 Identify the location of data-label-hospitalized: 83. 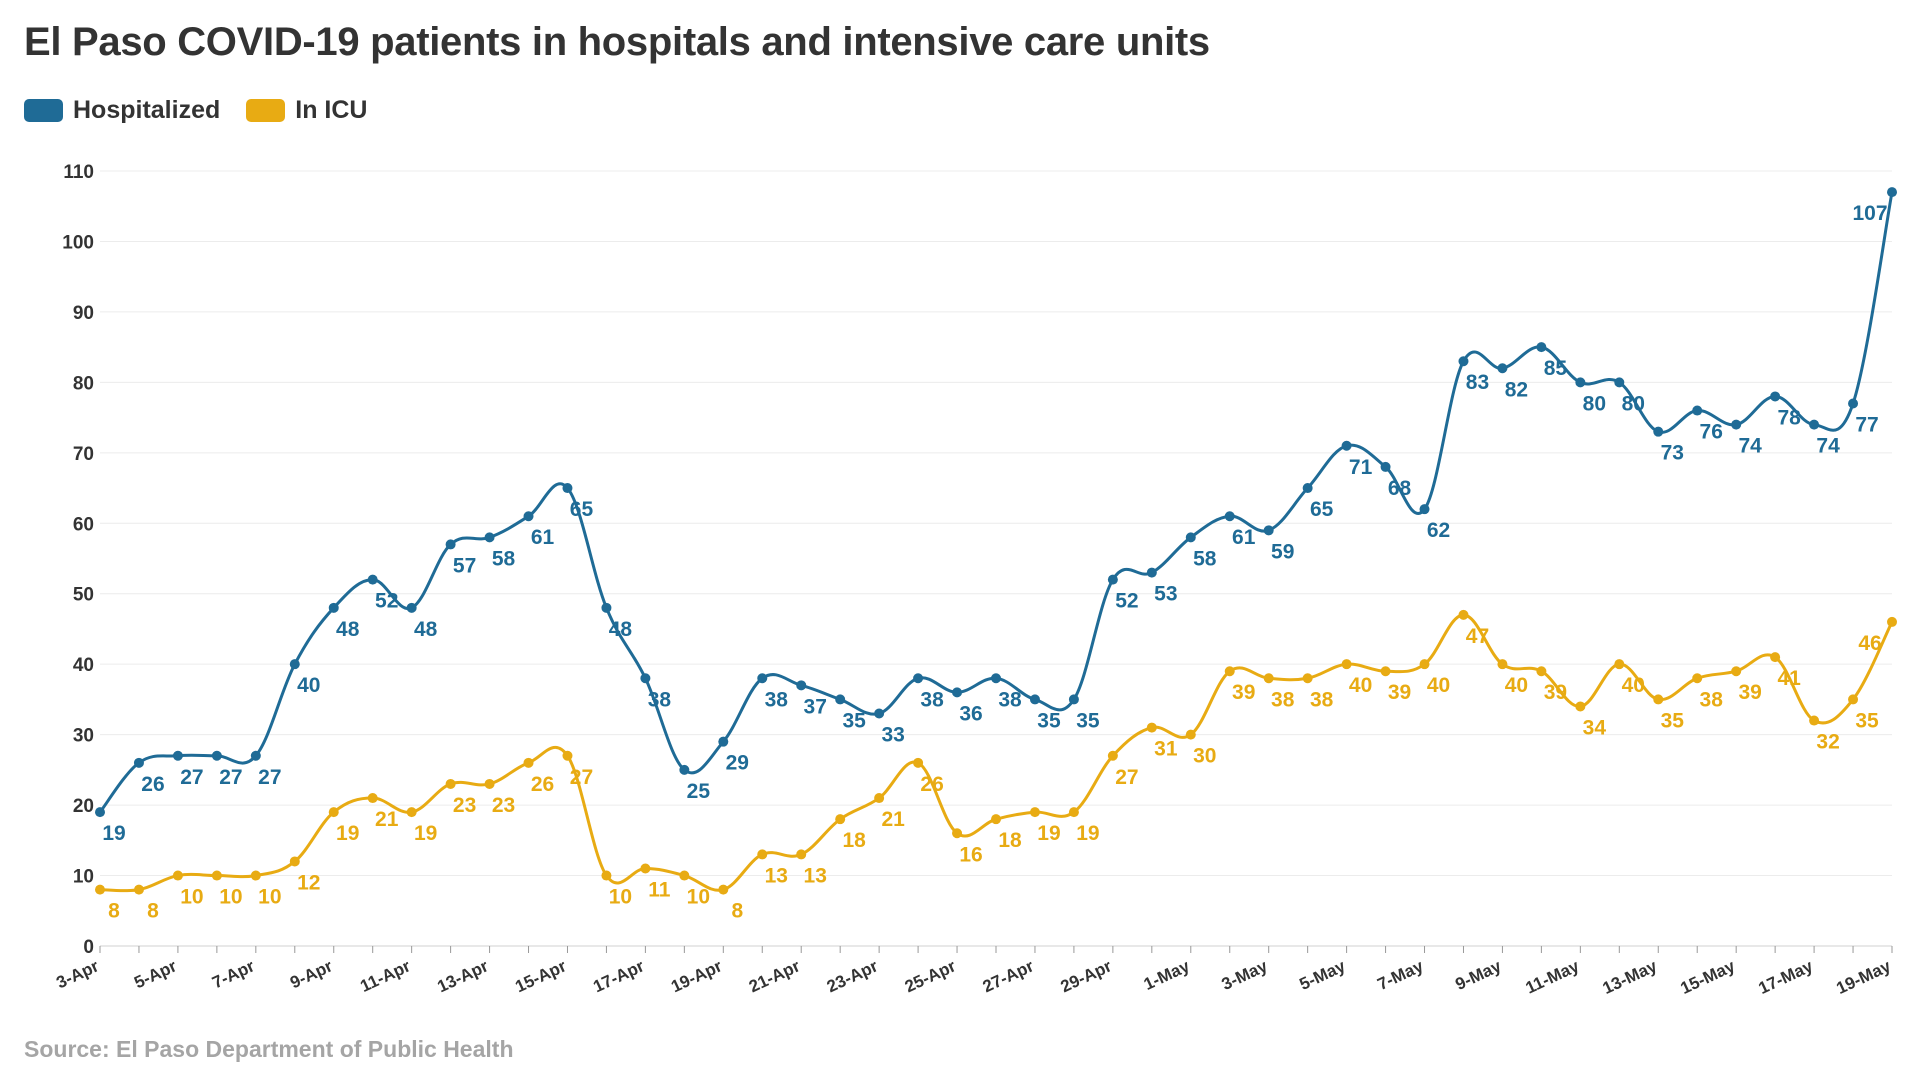
(1477, 382).